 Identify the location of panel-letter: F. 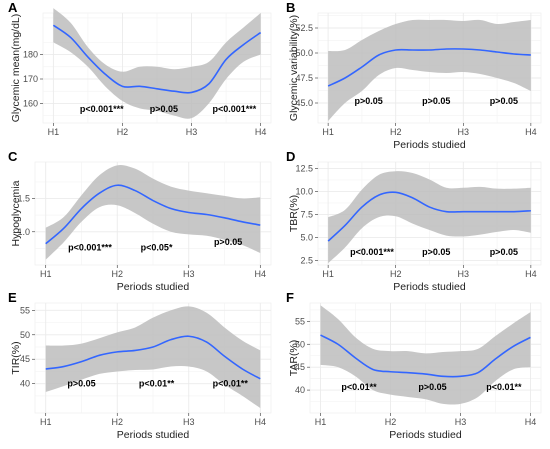
(290, 297).